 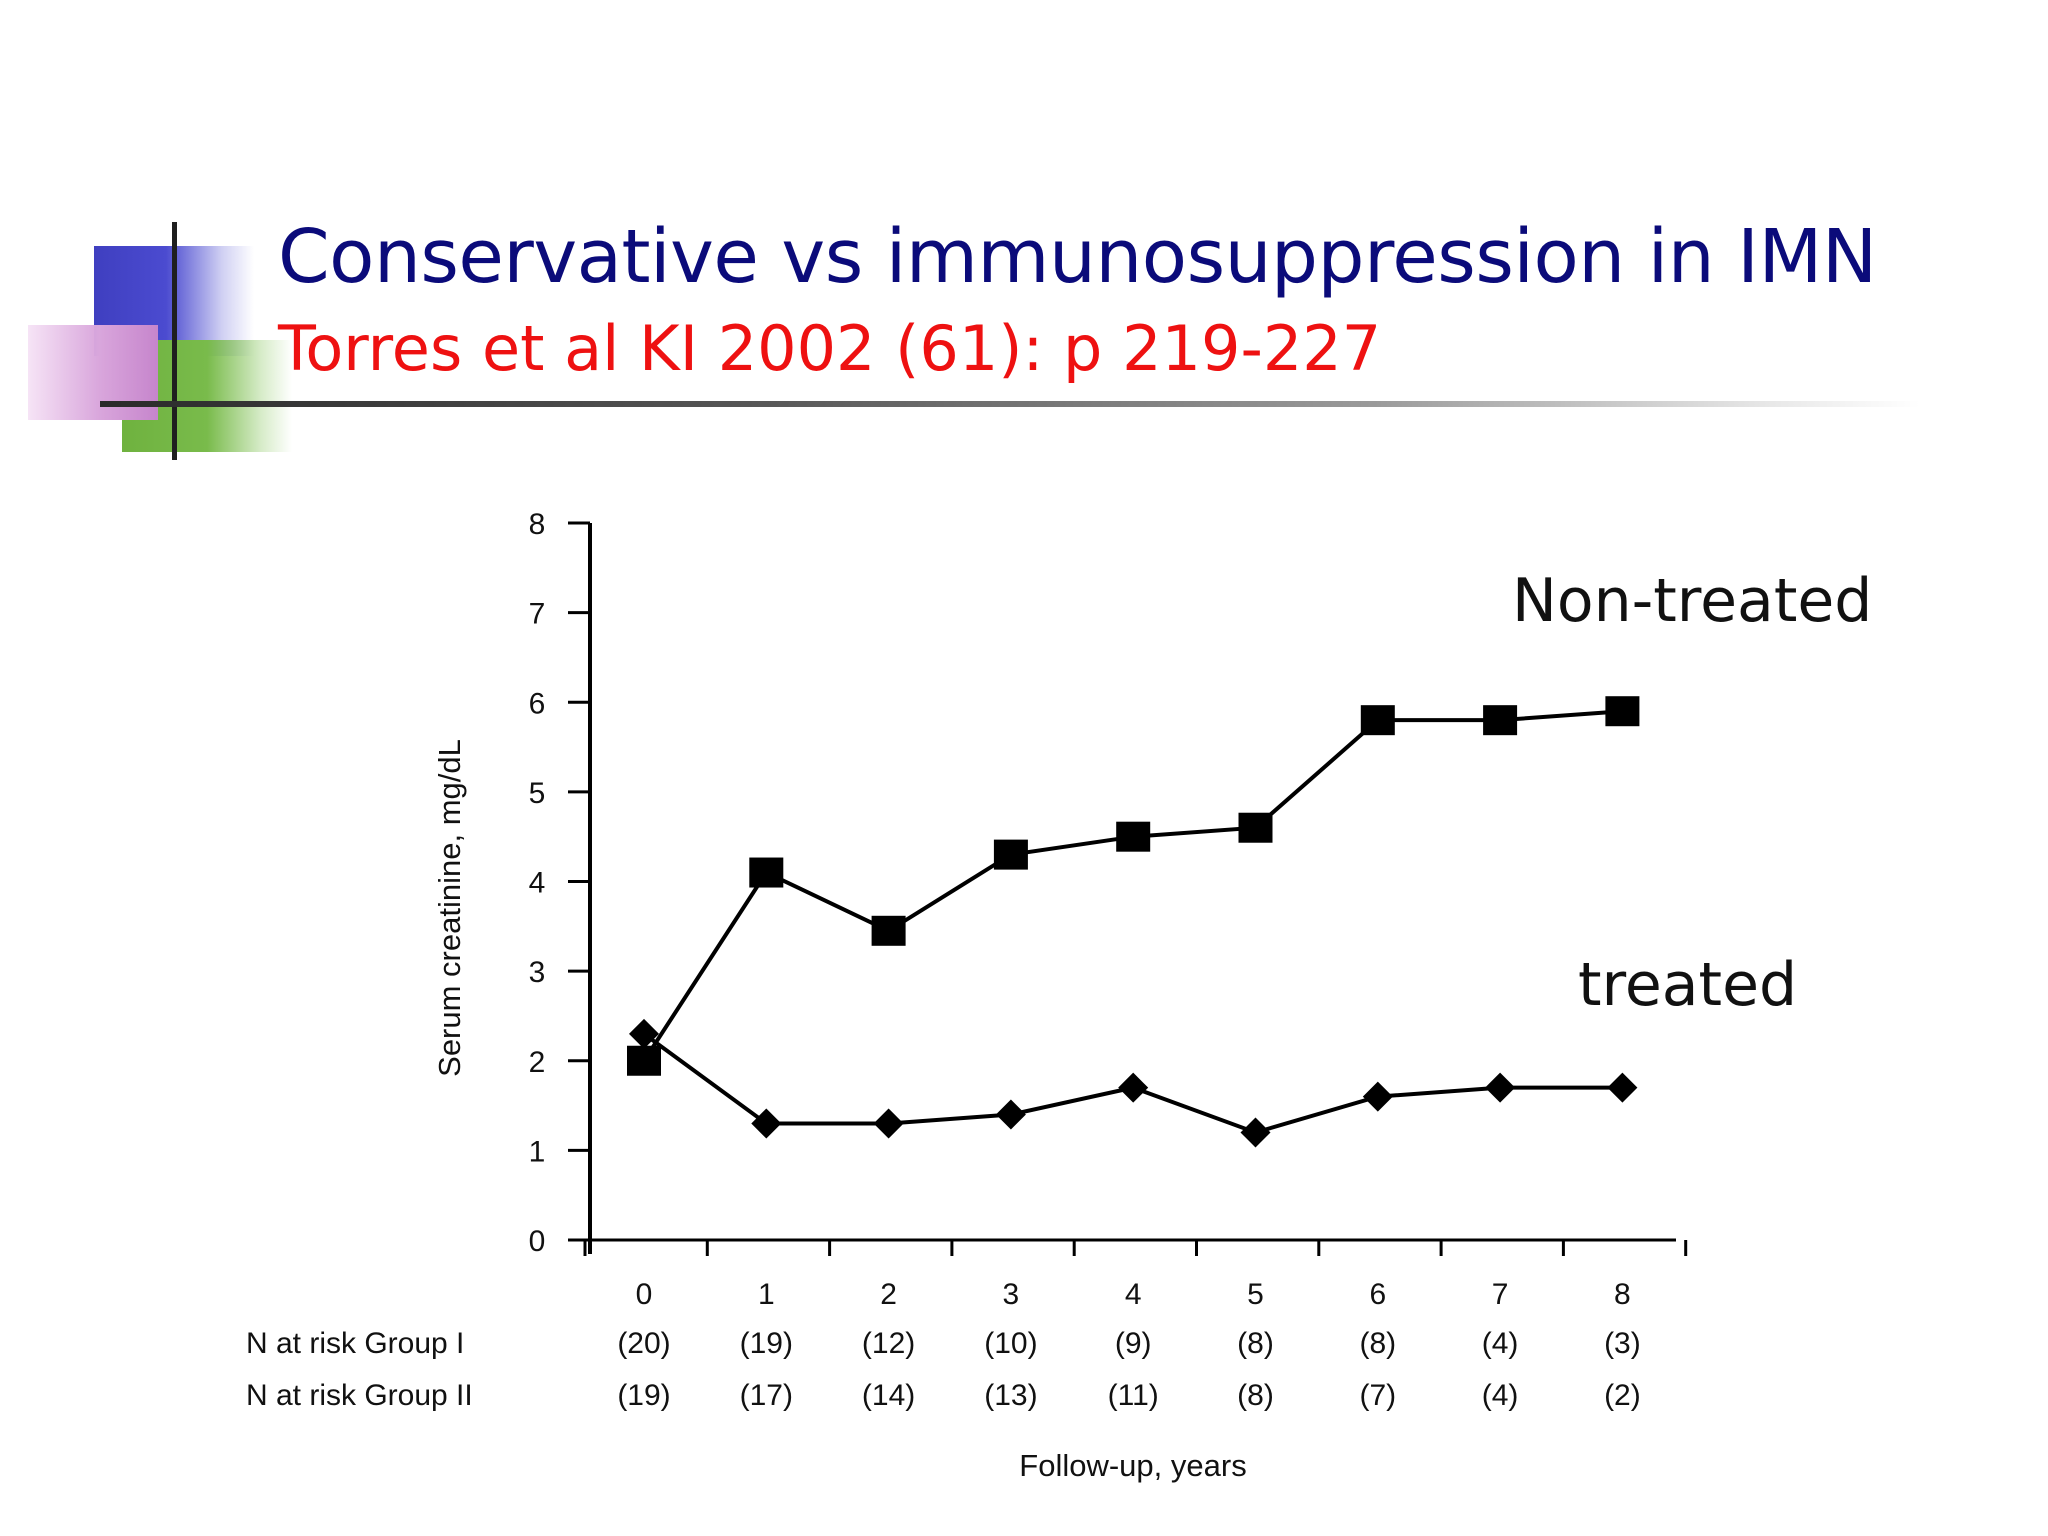 What do you see at coordinates (1622, 1343) in the screenshot?
I see `risk-count: (3)` at bounding box center [1622, 1343].